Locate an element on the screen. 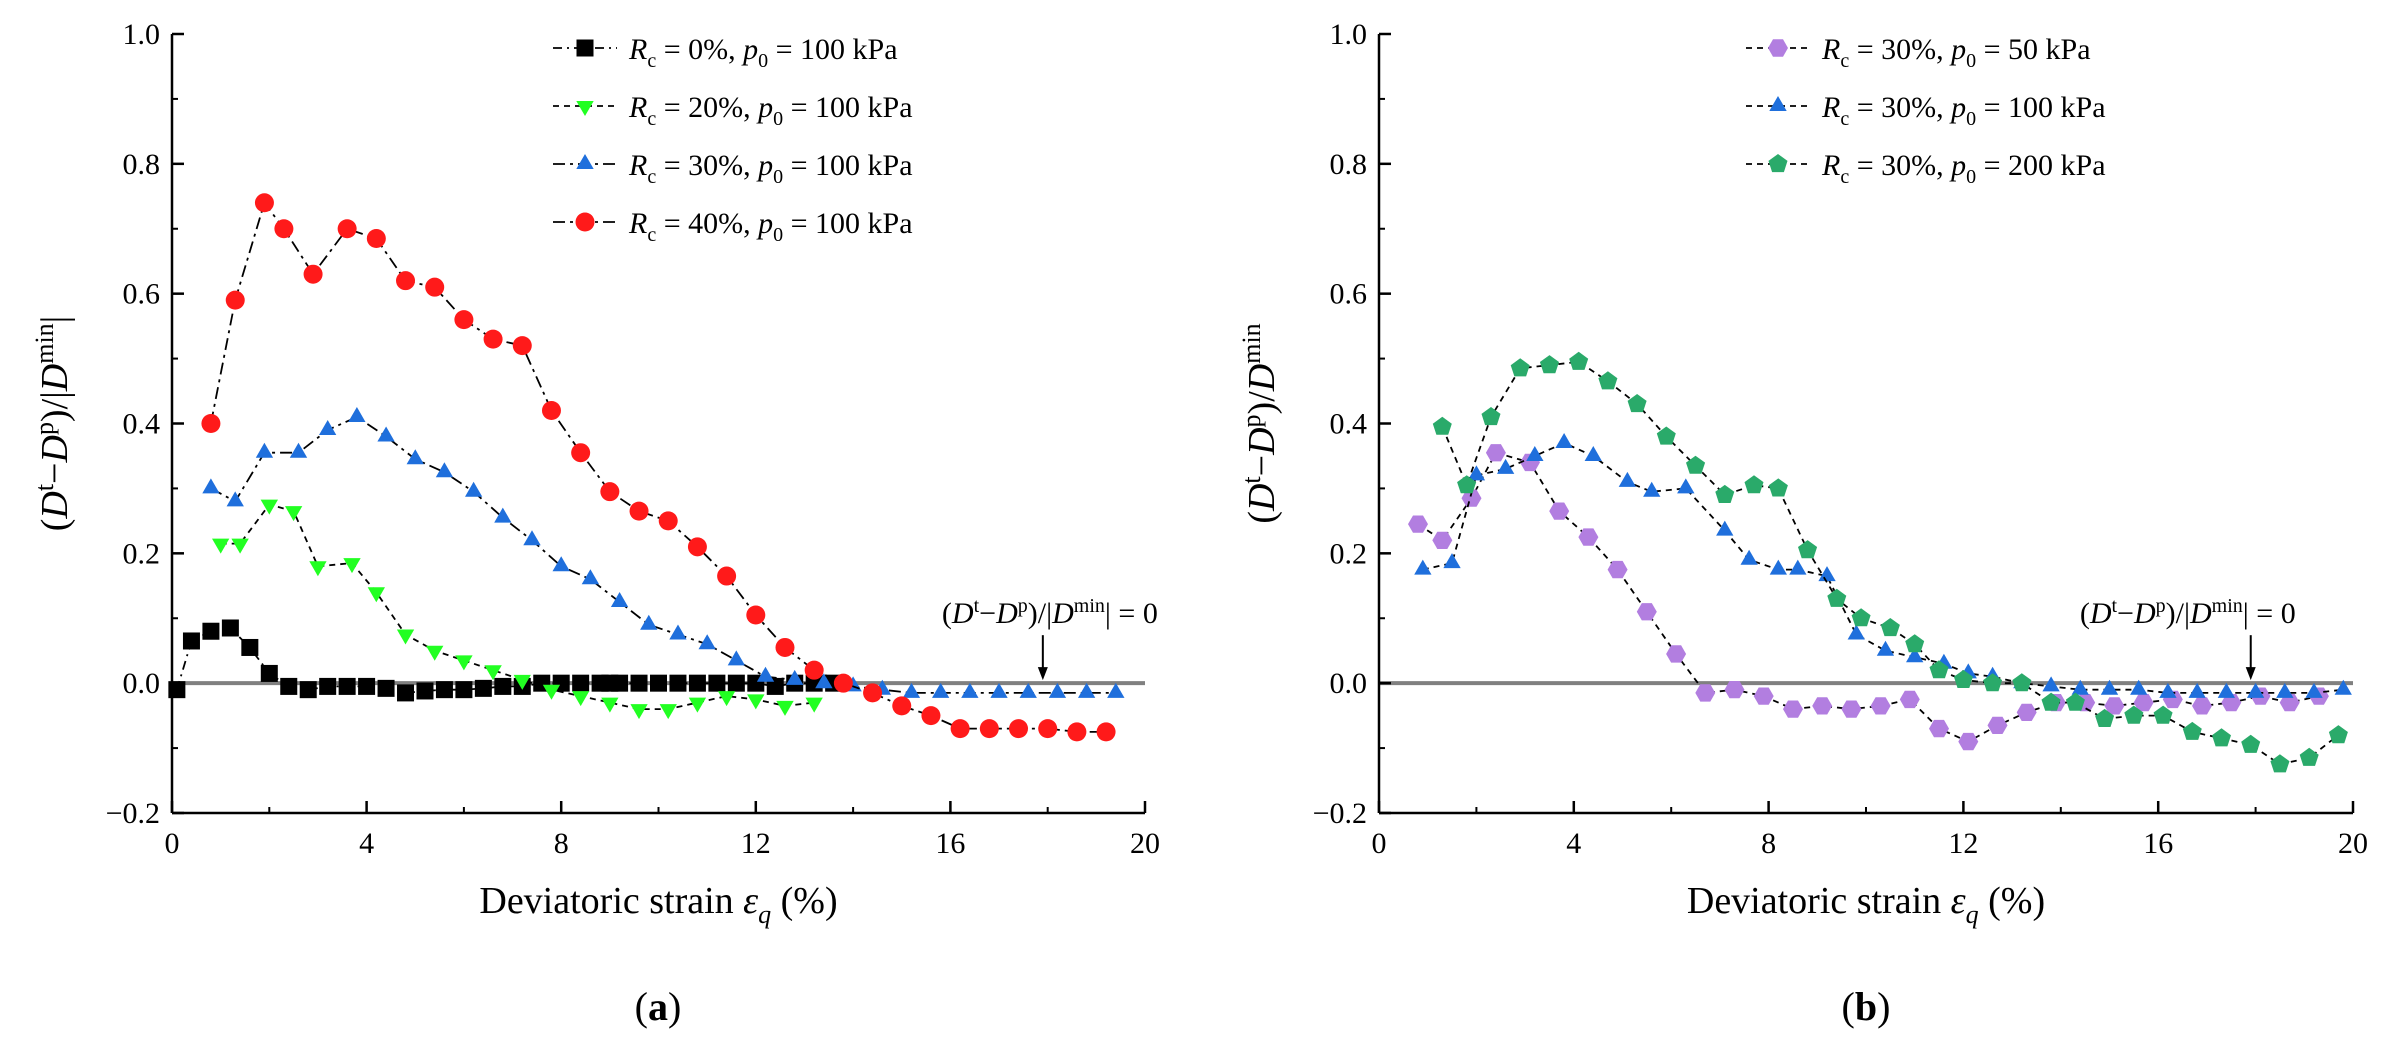  legend-entry-4: Rc = 40%, p0 = 100 kPa is located at coordinates (733, 226).